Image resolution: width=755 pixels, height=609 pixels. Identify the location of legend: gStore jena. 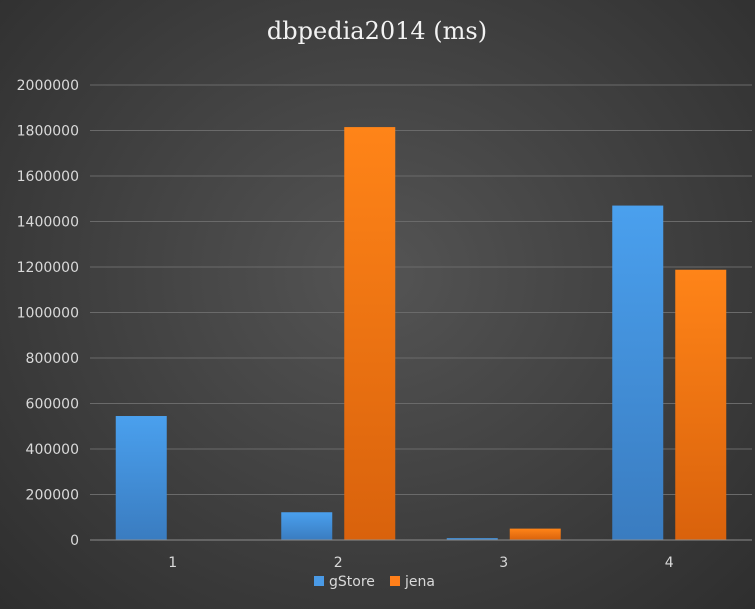
(374, 582).